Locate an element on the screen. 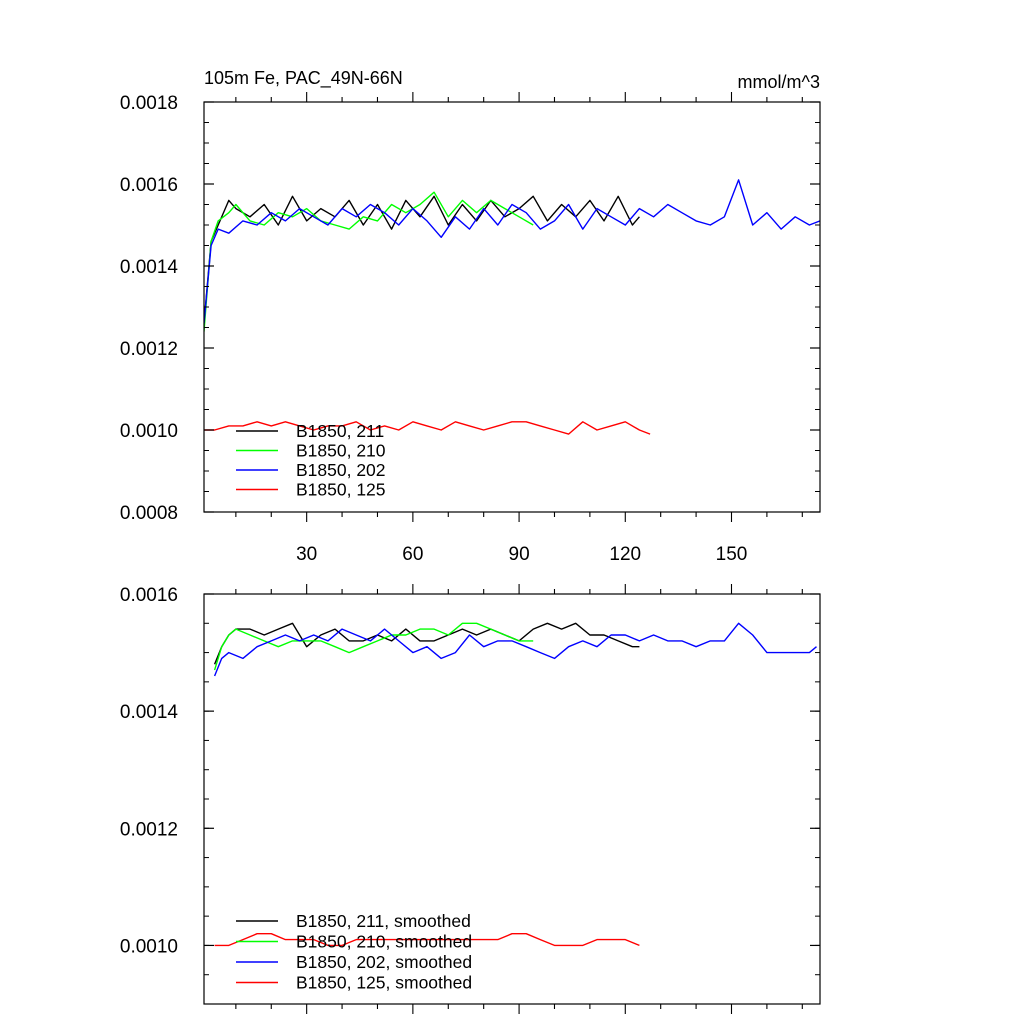 This screenshot has width=1024, height=1024. legend-label-3: B1850, 125, smoothed is located at coordinates (384, 983).